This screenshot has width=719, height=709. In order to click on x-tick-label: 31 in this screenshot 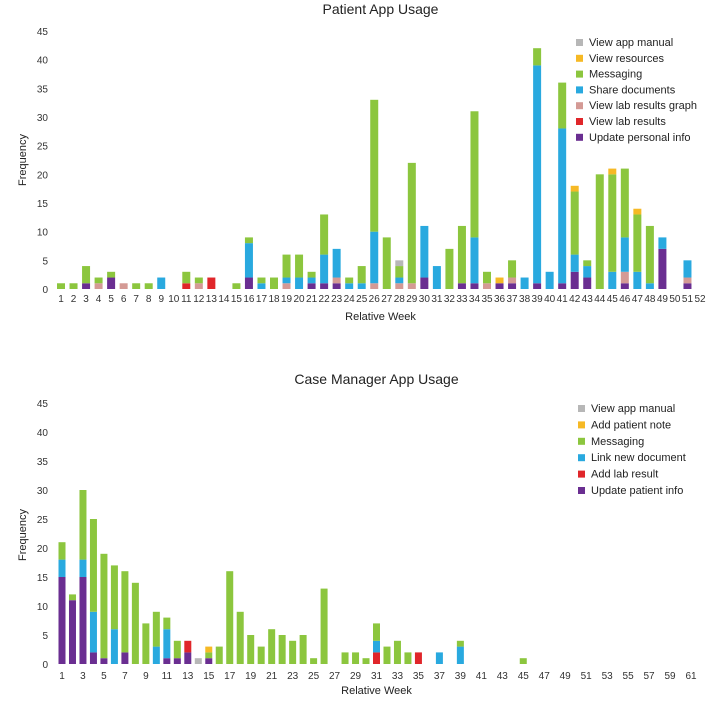, I will do `click(377, 676)`.